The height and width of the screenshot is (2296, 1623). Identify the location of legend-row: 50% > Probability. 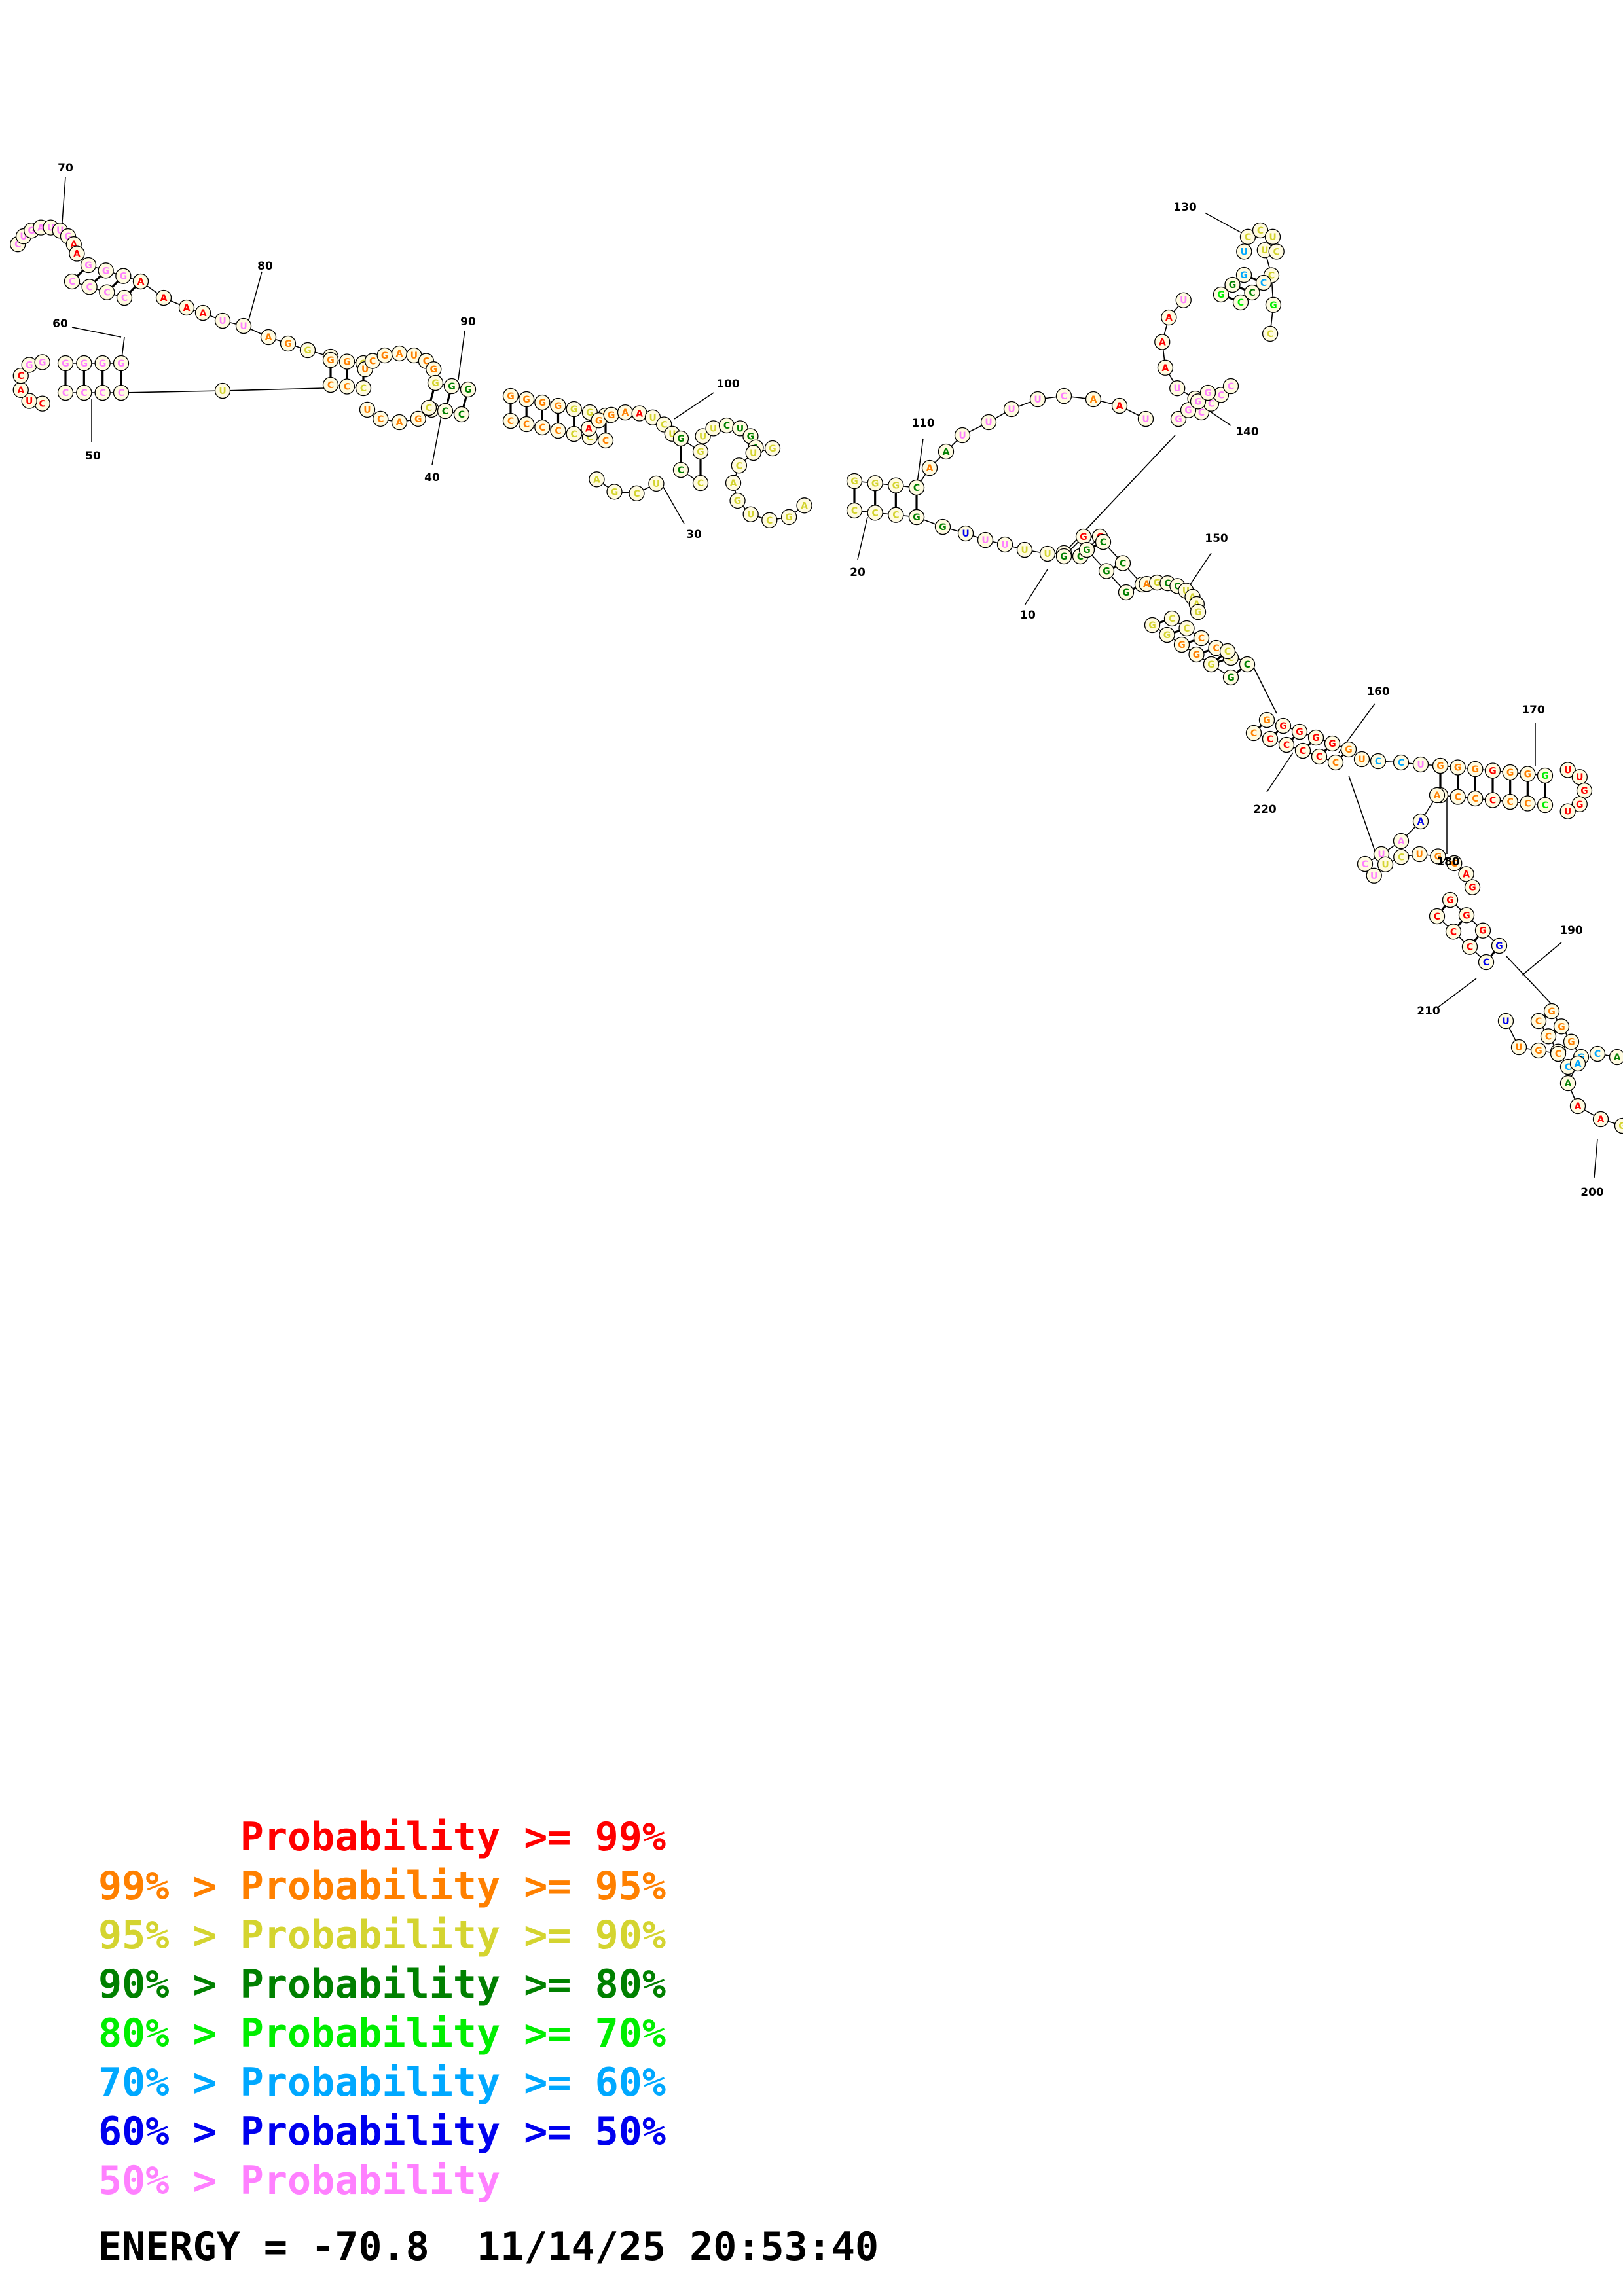
(299, 2181).